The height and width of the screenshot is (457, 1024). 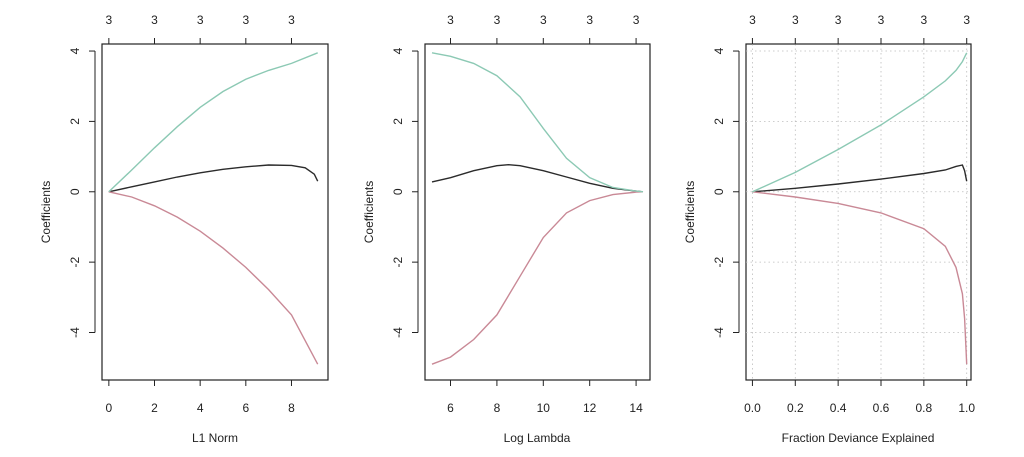 I want to click on x-tick-label: 0.8, so click(x=924, y=408).